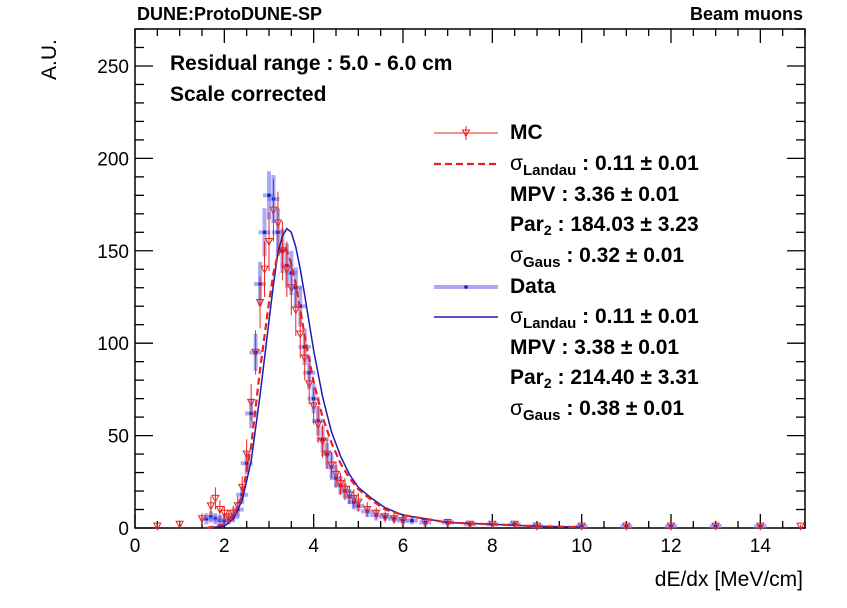 This screenshot has width=847, height=608. What do you see at coordinates (628, 377) in the screenshot?
I see `par-value: : 214.40 ± 3.31` at bounding box center [628, 377].